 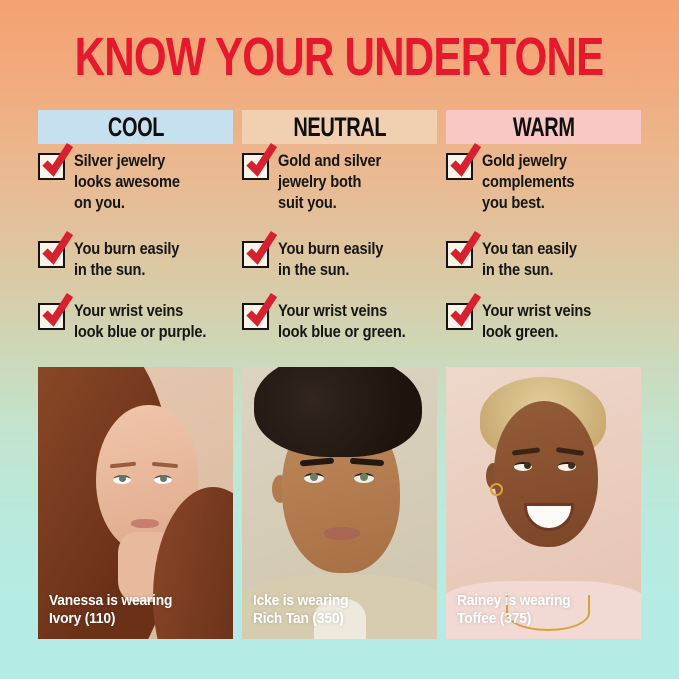 What do you see at coordinates (543, 503) in the screenshot?
I see `model-photo-warm: Rainey is wearing Toffee (375)` at bounding box center [543, 503].